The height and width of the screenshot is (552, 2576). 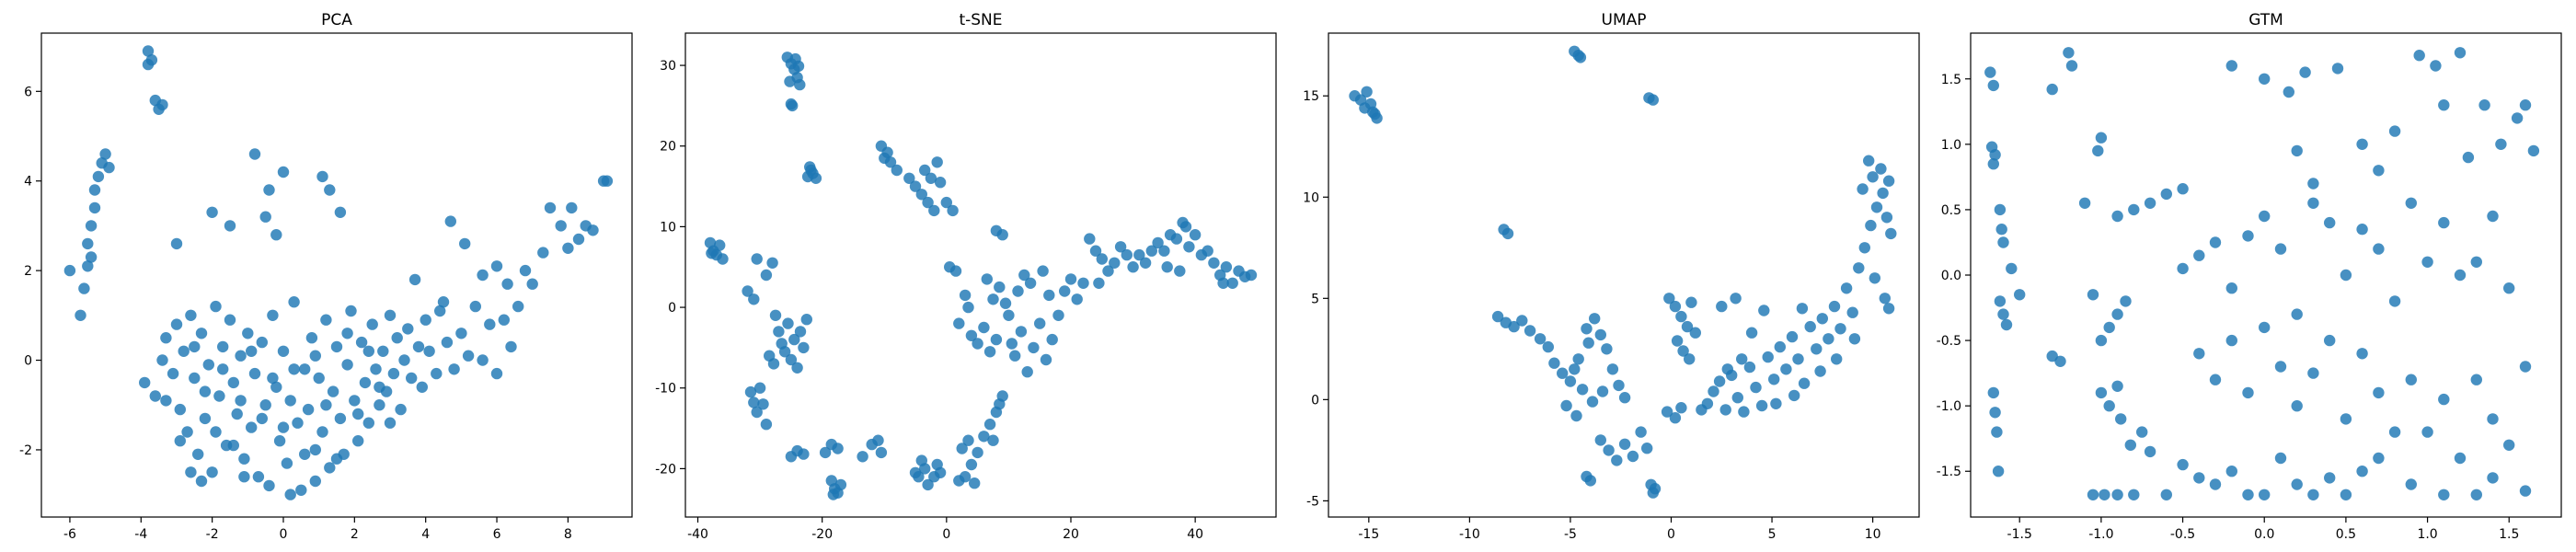 I want to click on x-tick-label: 2, so click(x=355, y=534).